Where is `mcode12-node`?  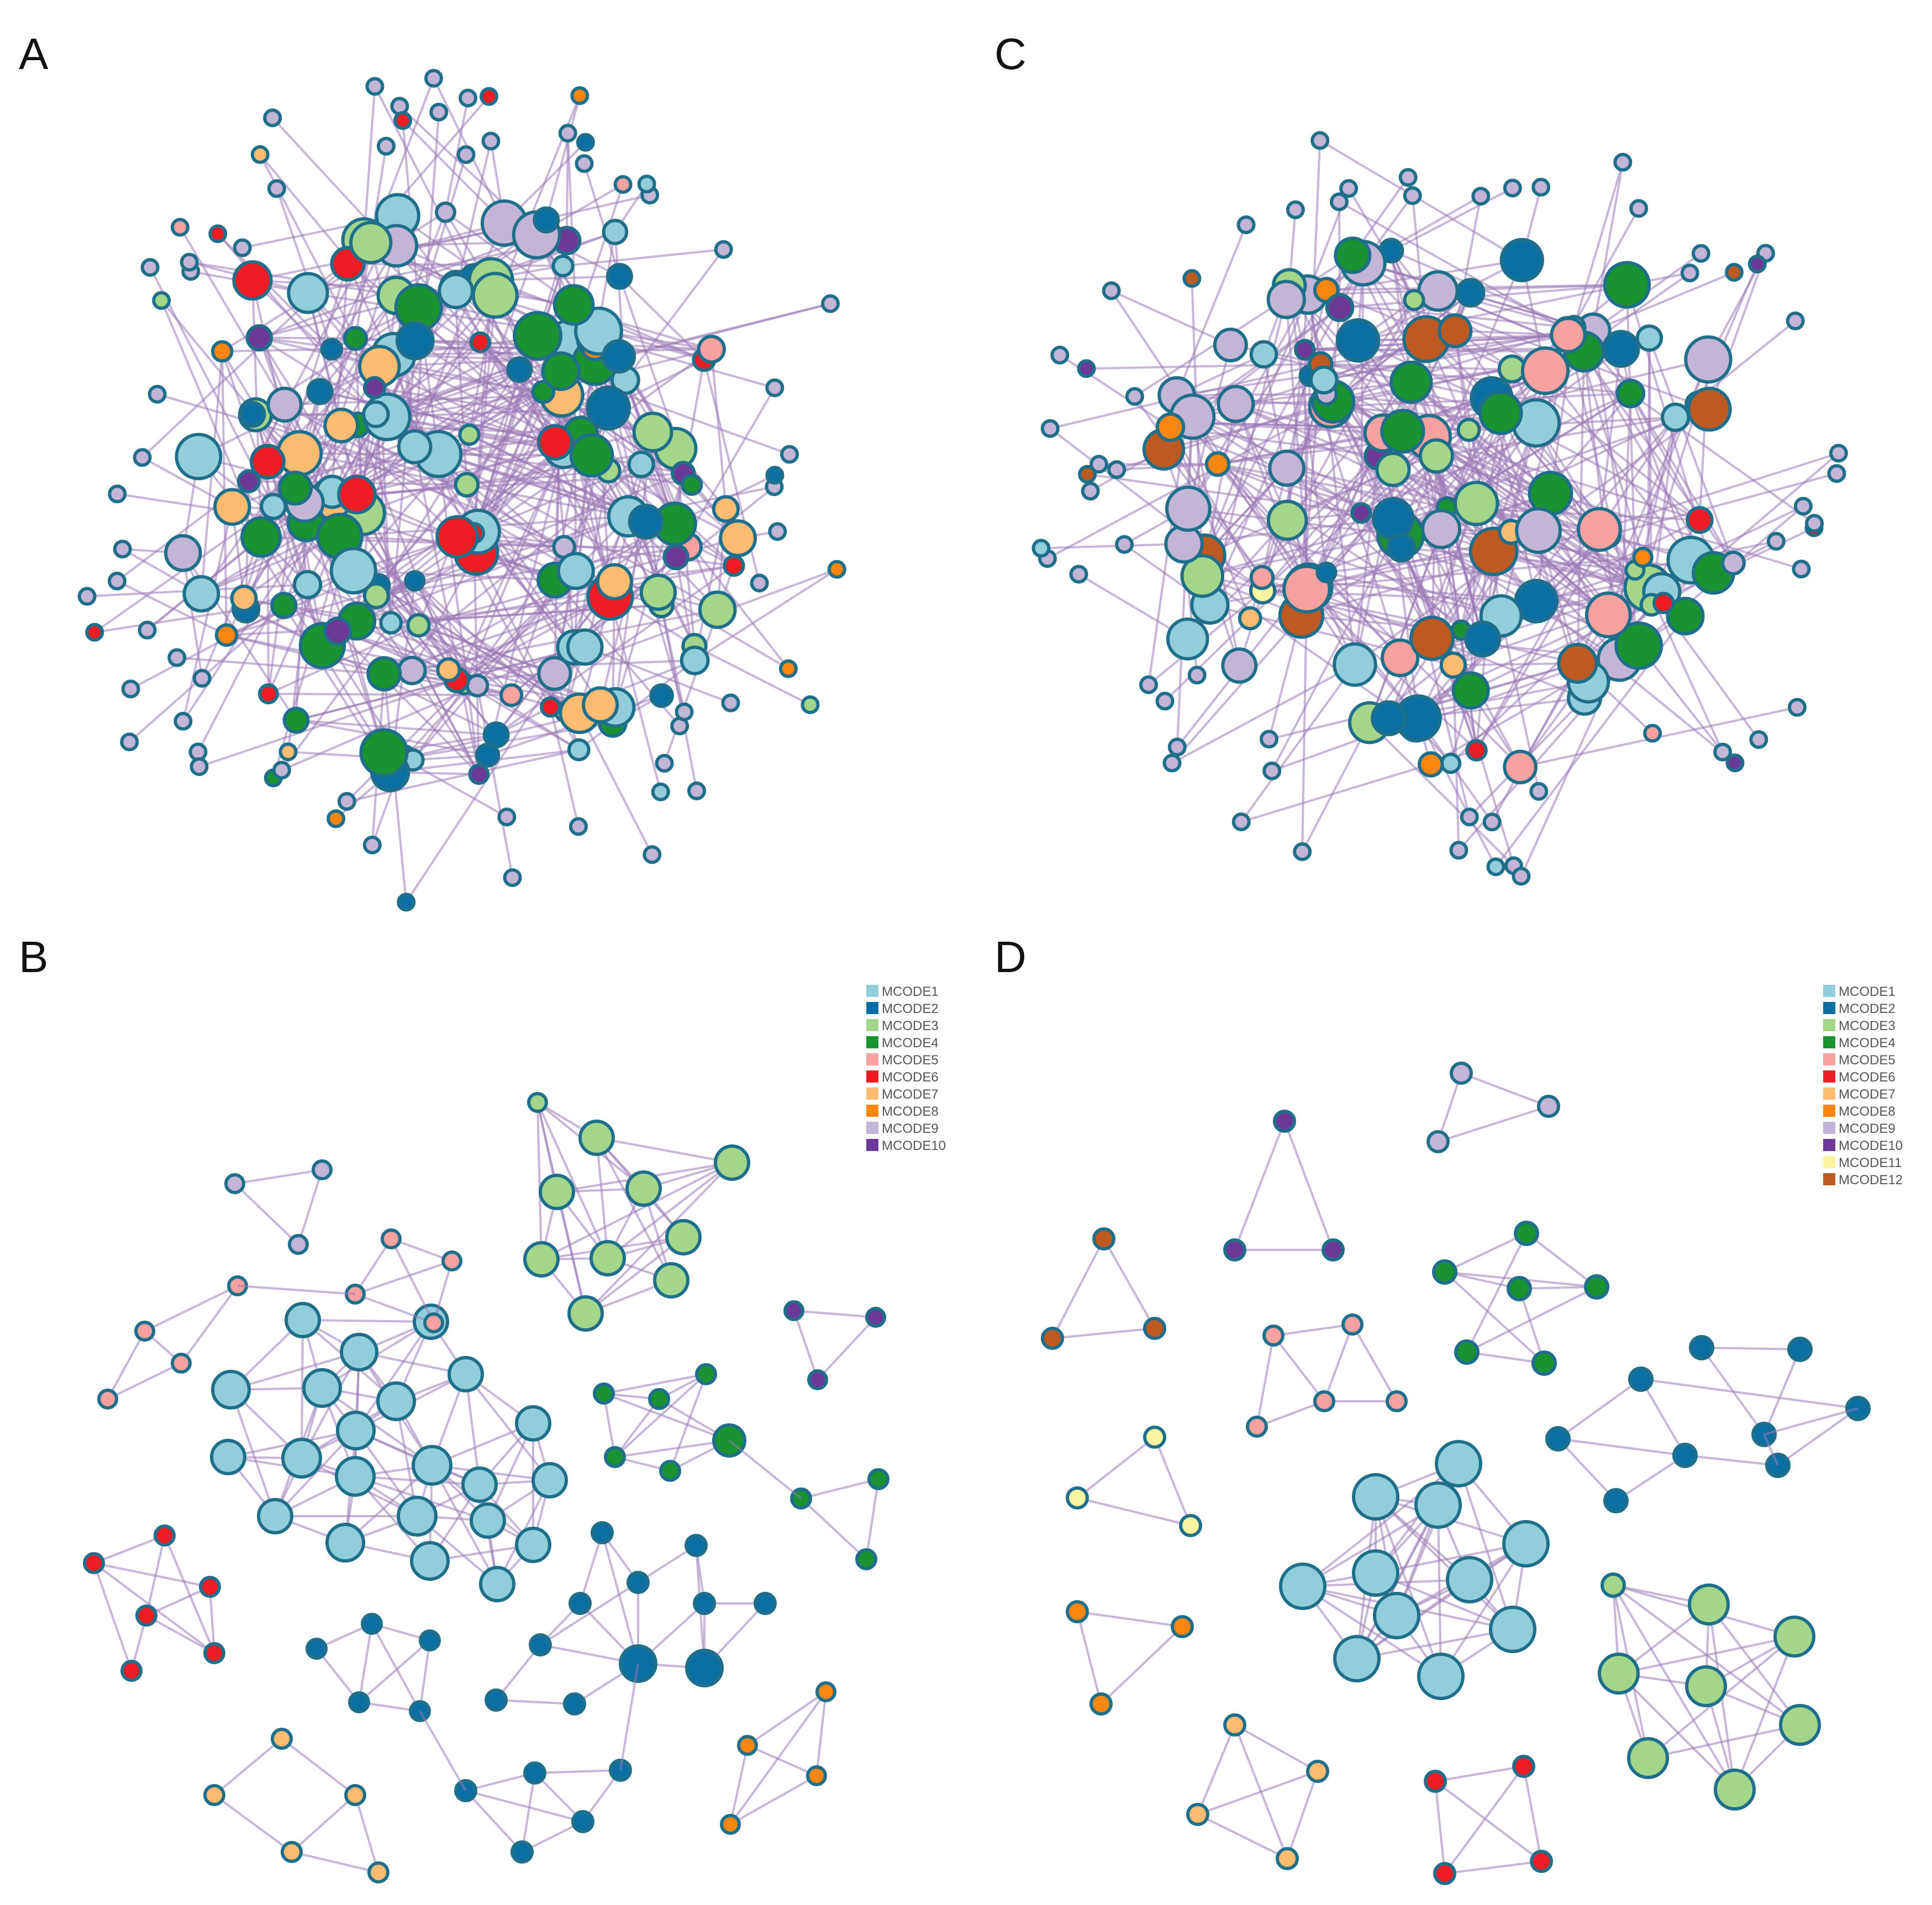
mcode12-node is located at coordinates (1104, 1238).